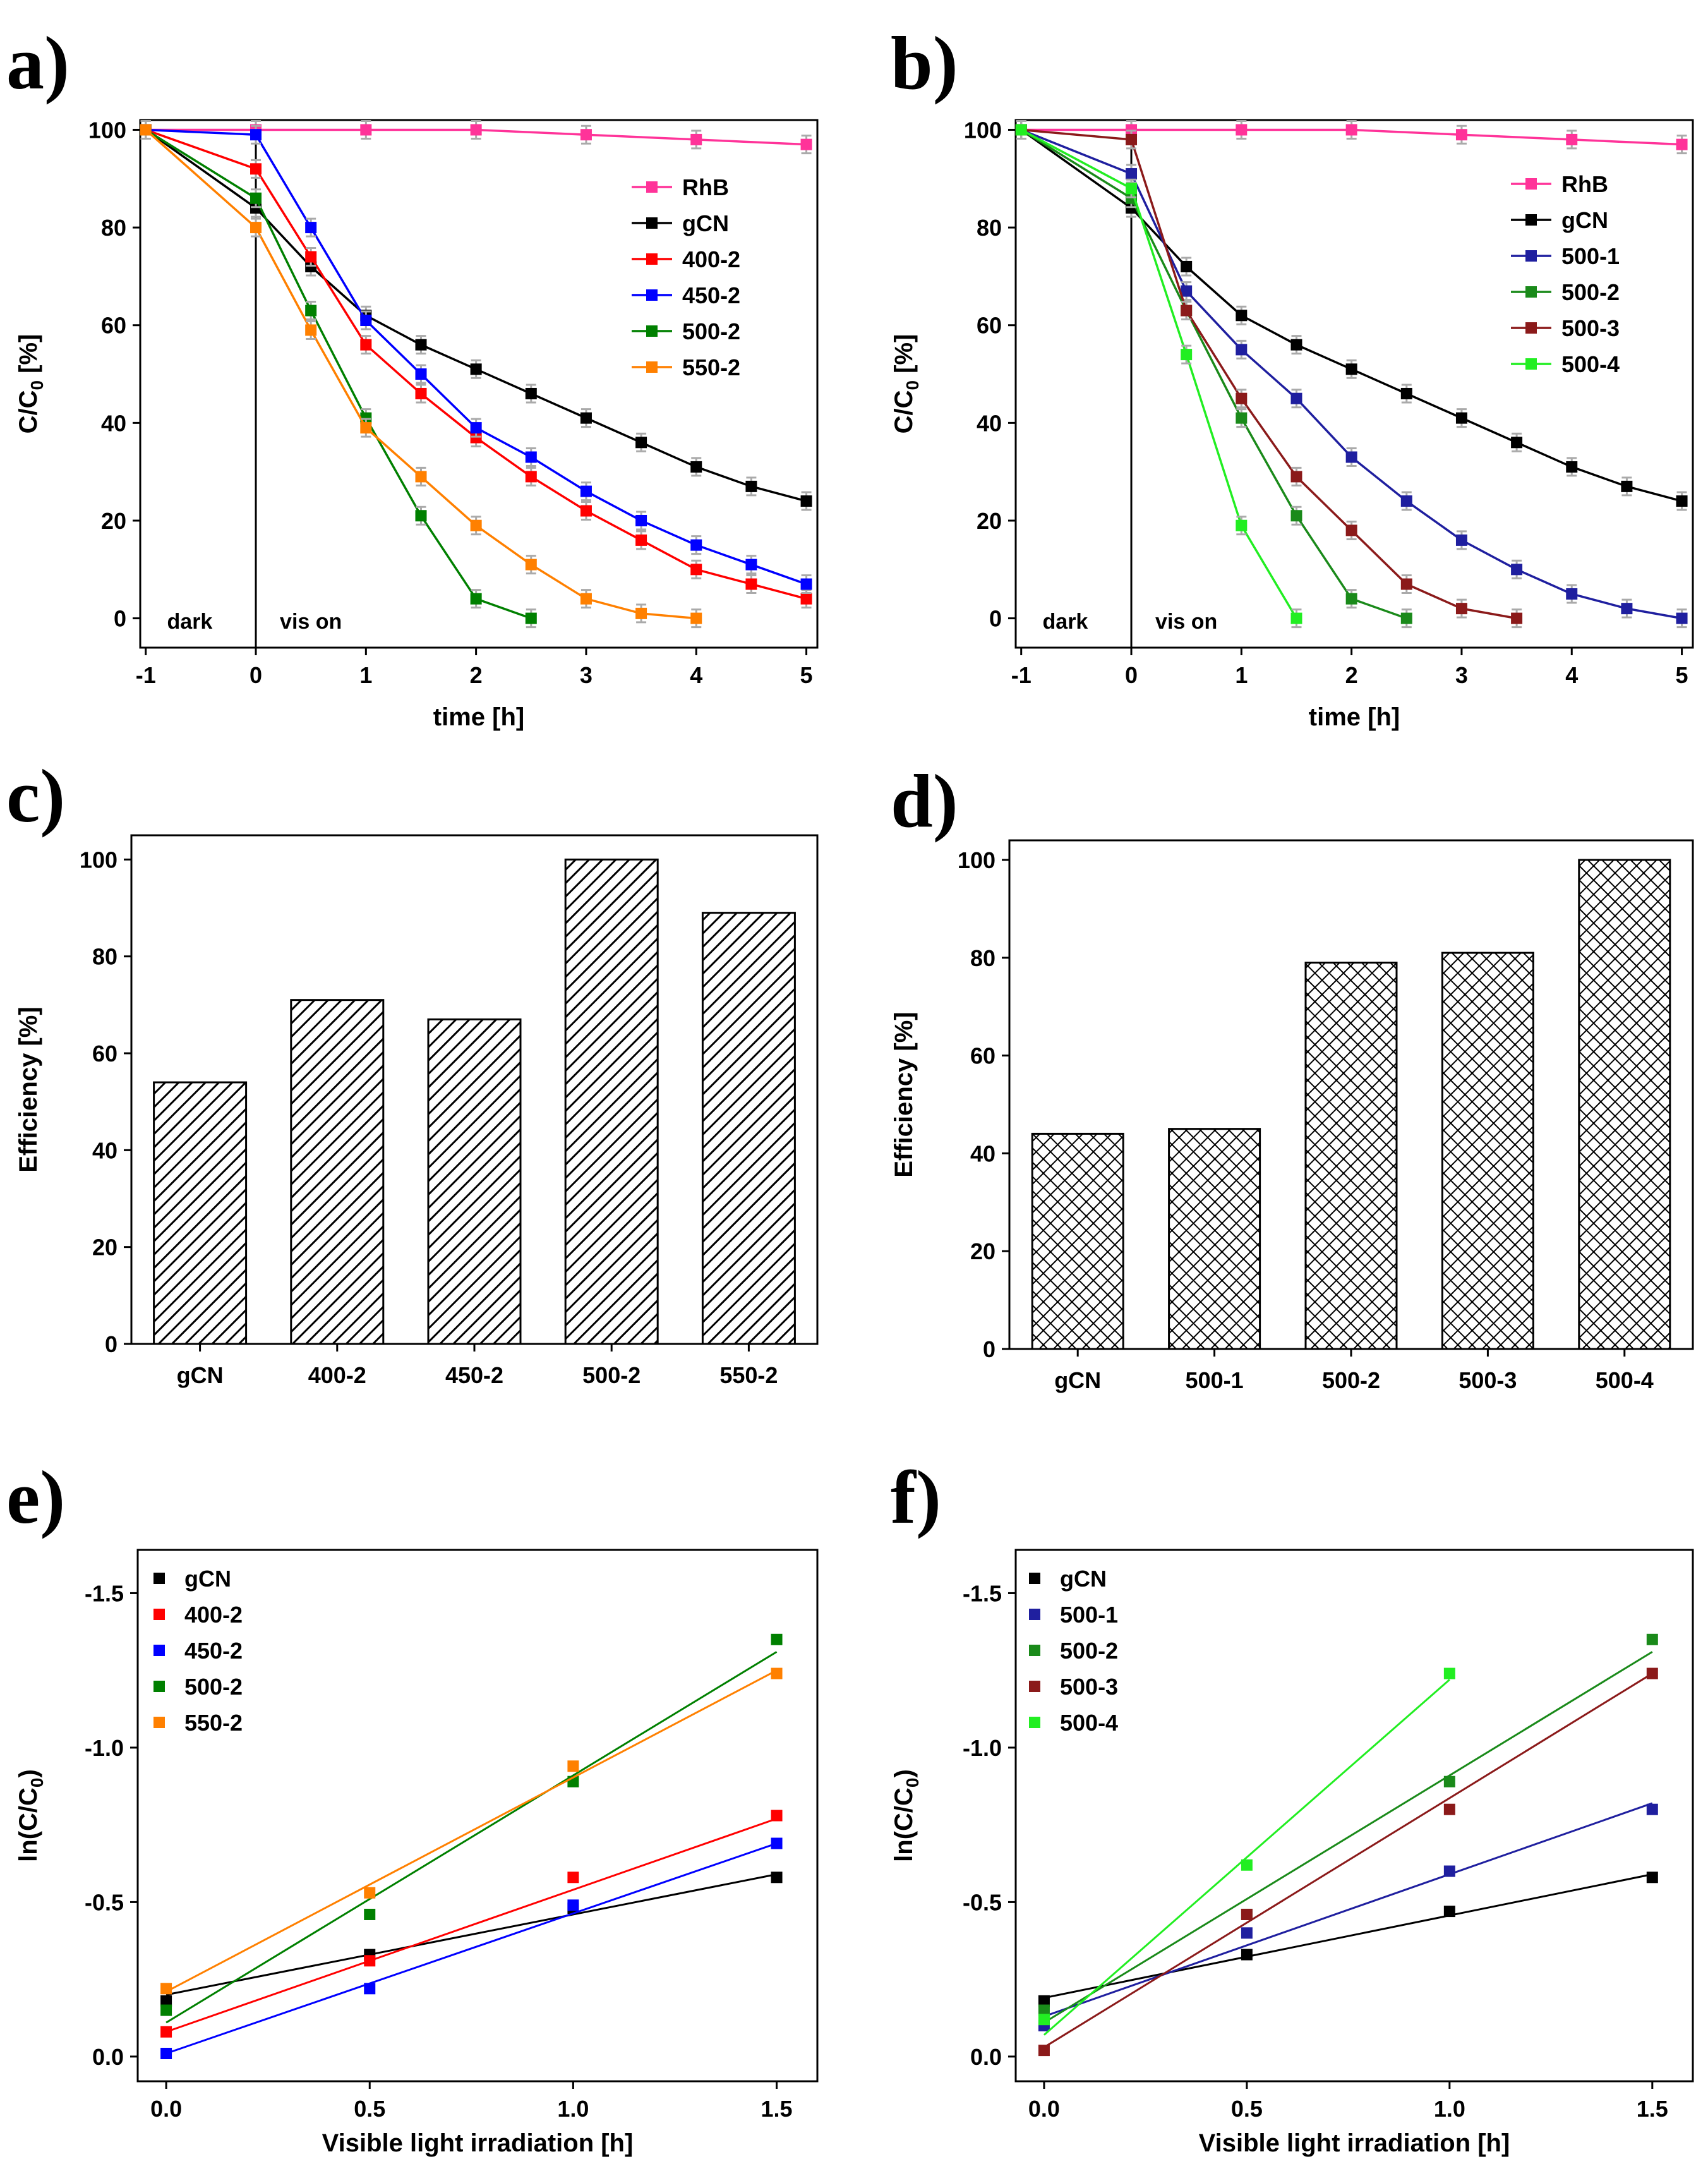  What do you see at coordinates (611, 1375) in the screenshot?
I see `category-label: 500-2` at bounding box center [611, 1375].